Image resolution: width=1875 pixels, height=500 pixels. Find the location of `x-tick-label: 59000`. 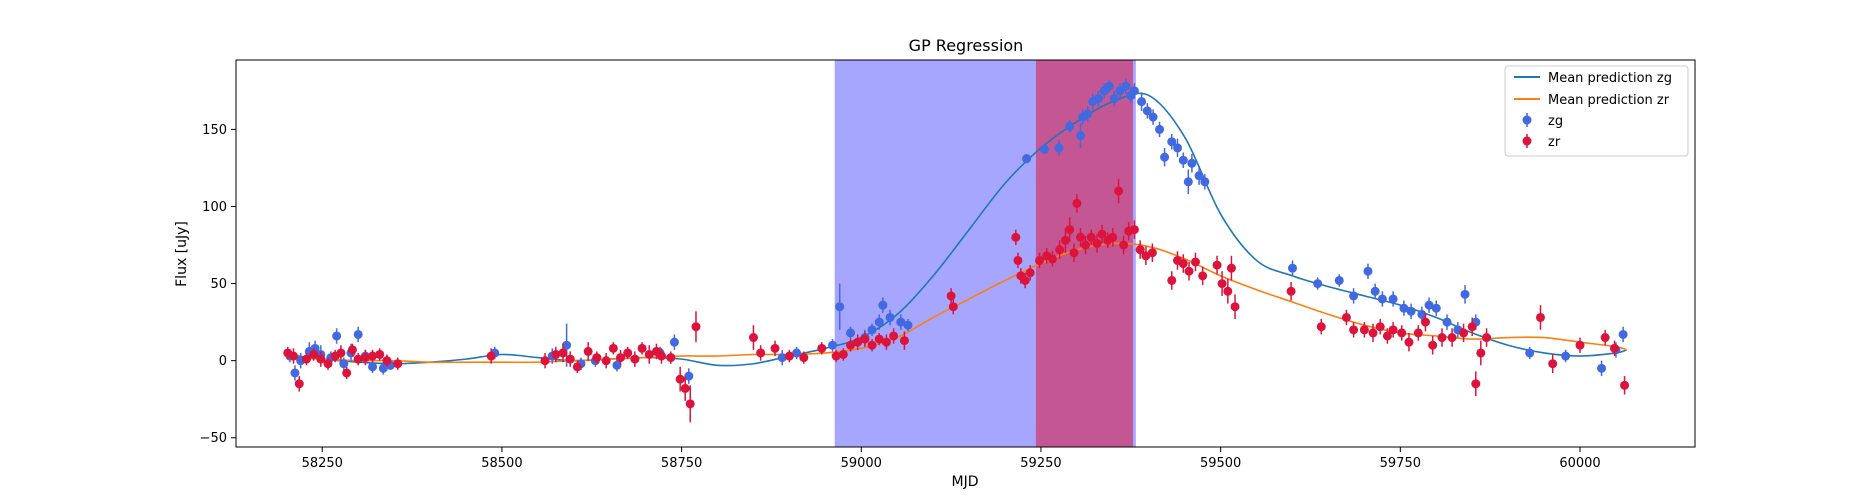

x-tick-label: 59000 is located at coordinates (861, 463).